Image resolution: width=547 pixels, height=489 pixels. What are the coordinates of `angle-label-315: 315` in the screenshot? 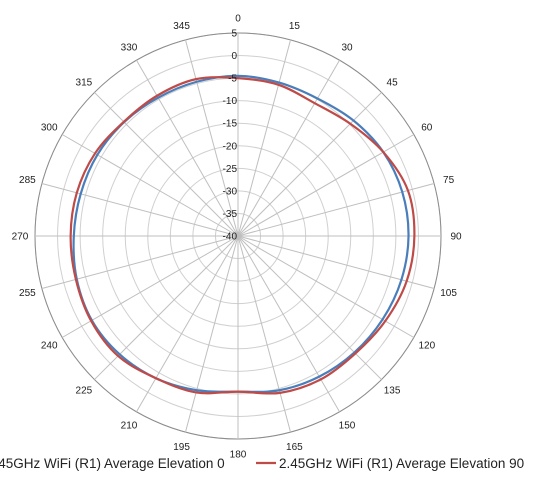 It's located at (84, 82).